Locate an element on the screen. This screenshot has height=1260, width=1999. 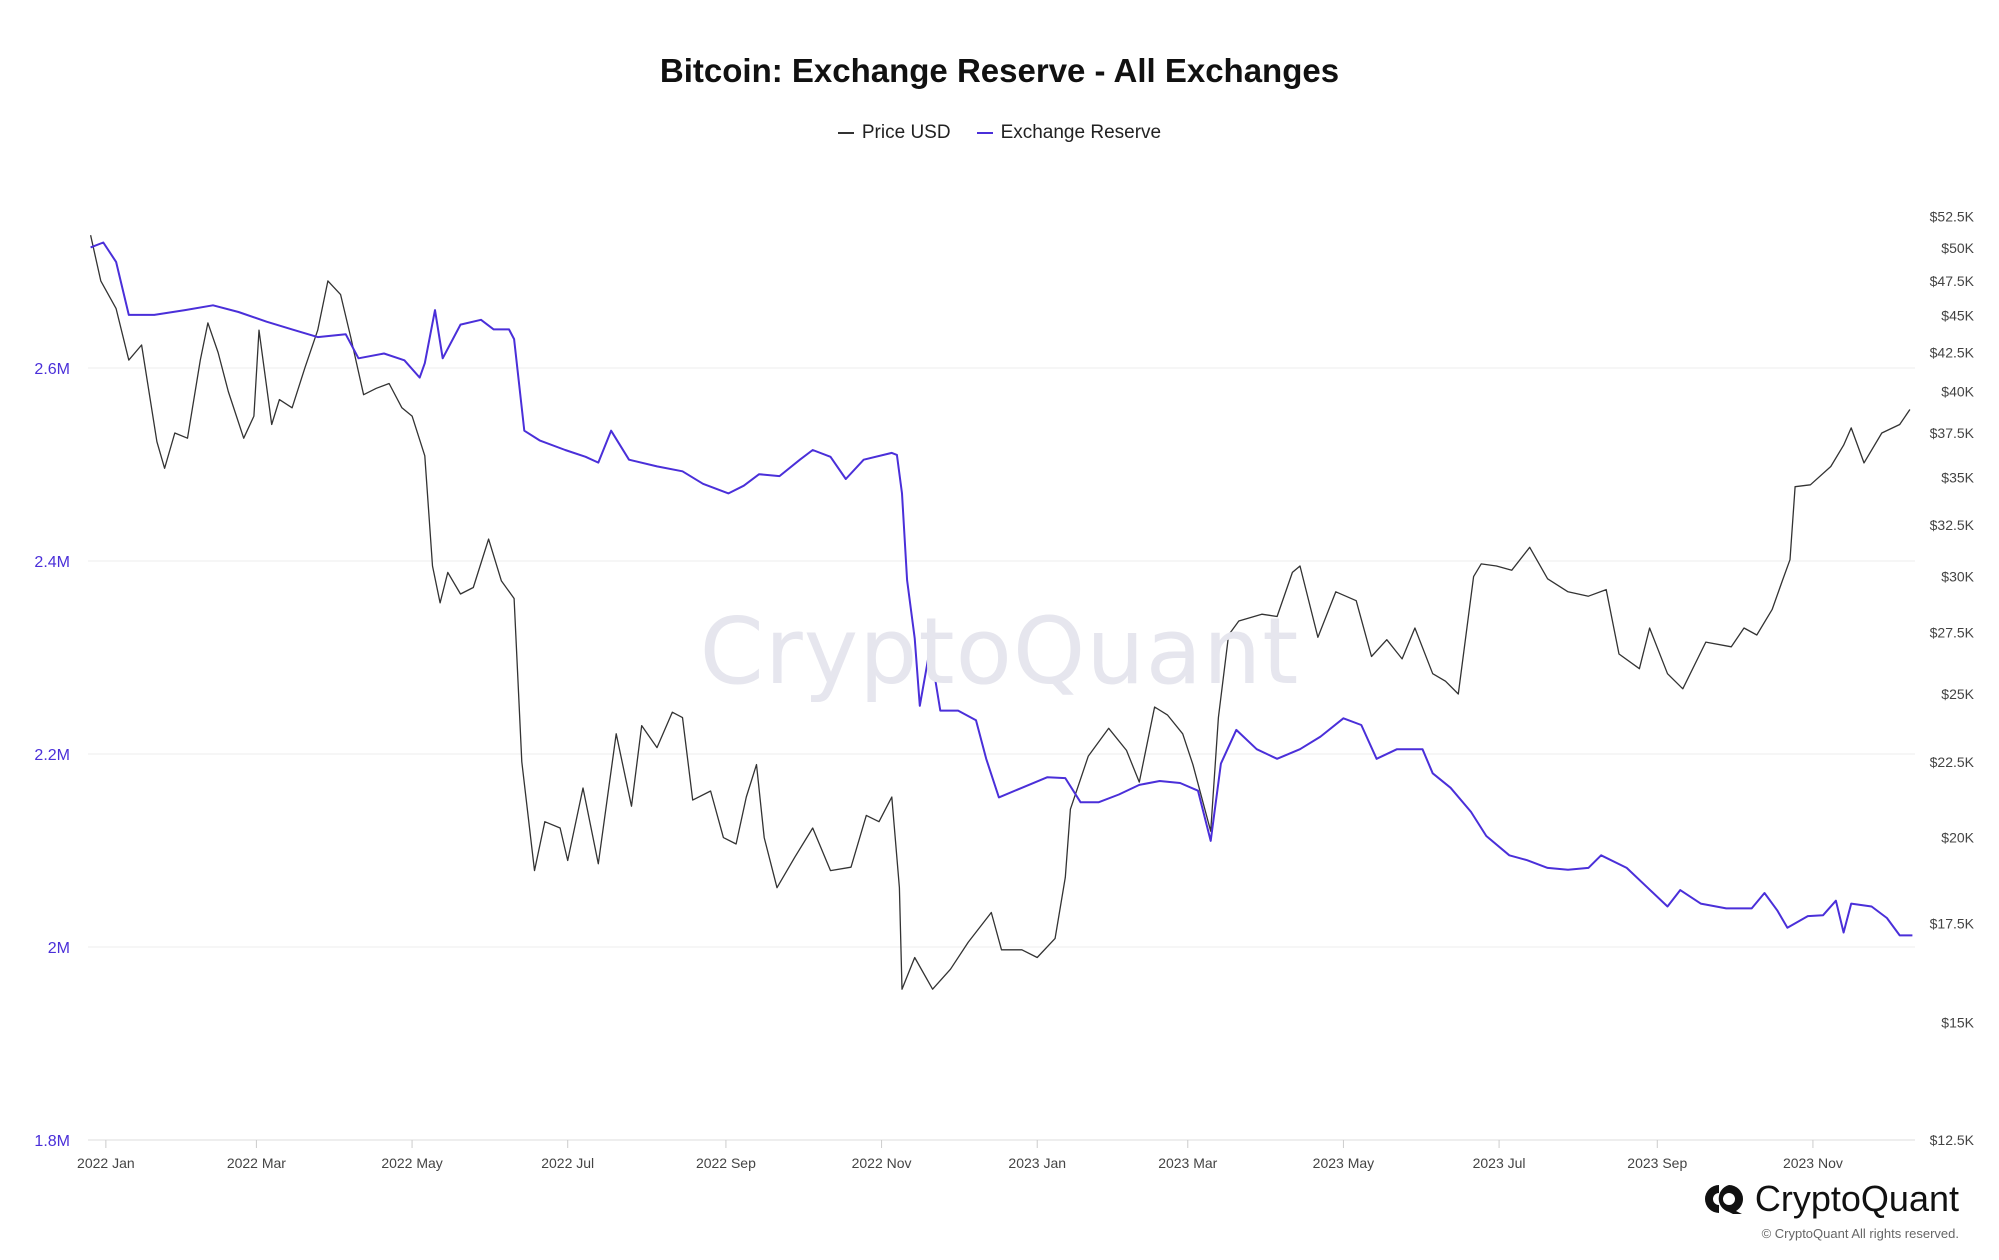
brand-logo: CryptoQuant is located at coordinates (1831, 1199).